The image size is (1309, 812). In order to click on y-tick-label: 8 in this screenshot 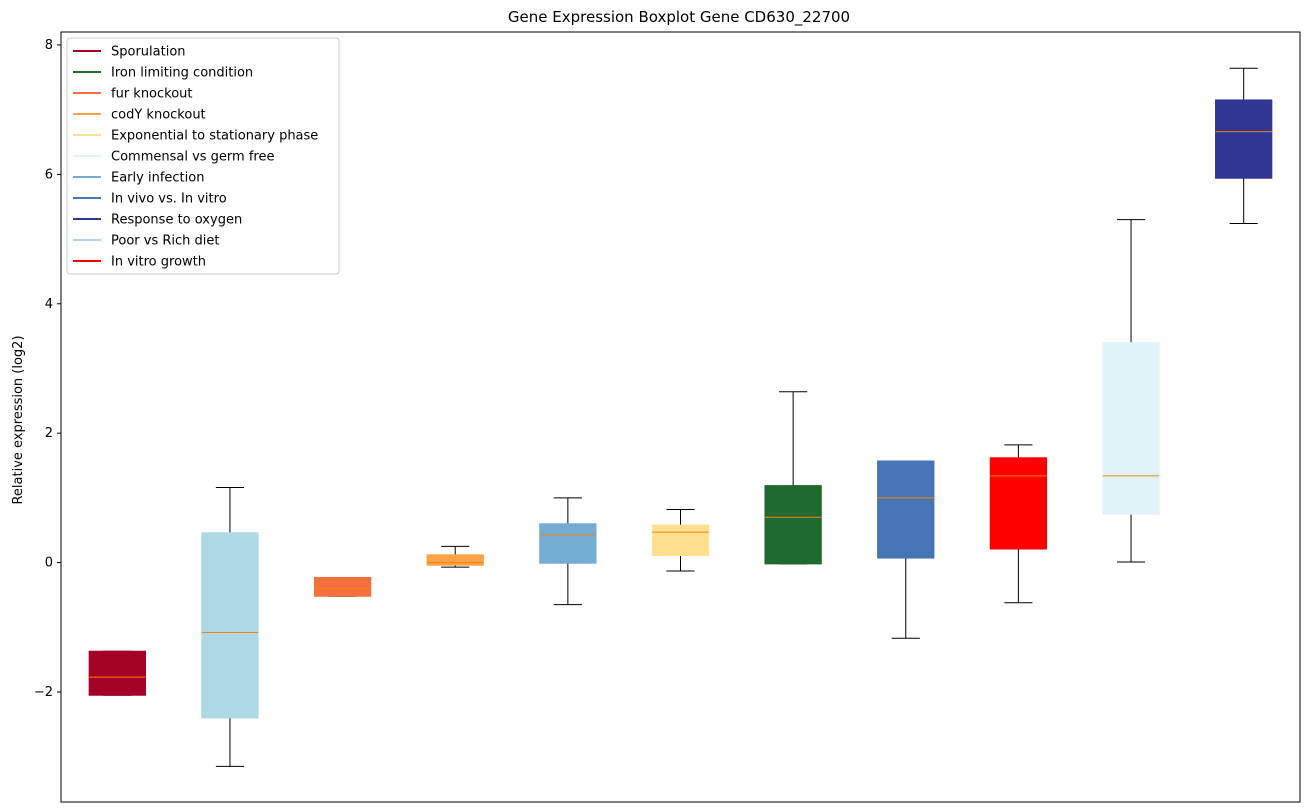, I will do `click(49, 45)`.